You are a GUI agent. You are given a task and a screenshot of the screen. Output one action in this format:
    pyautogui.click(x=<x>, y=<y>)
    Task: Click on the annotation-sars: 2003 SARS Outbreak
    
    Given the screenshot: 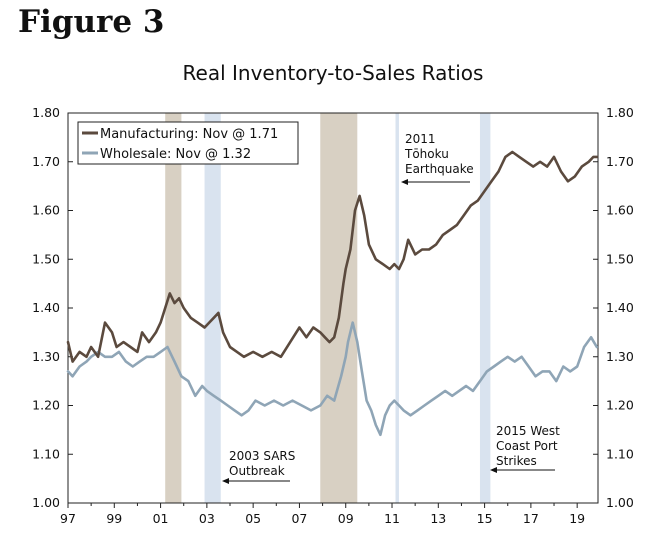 What is the action you would take?
    pyautogui.click(x=258, y=466)
    